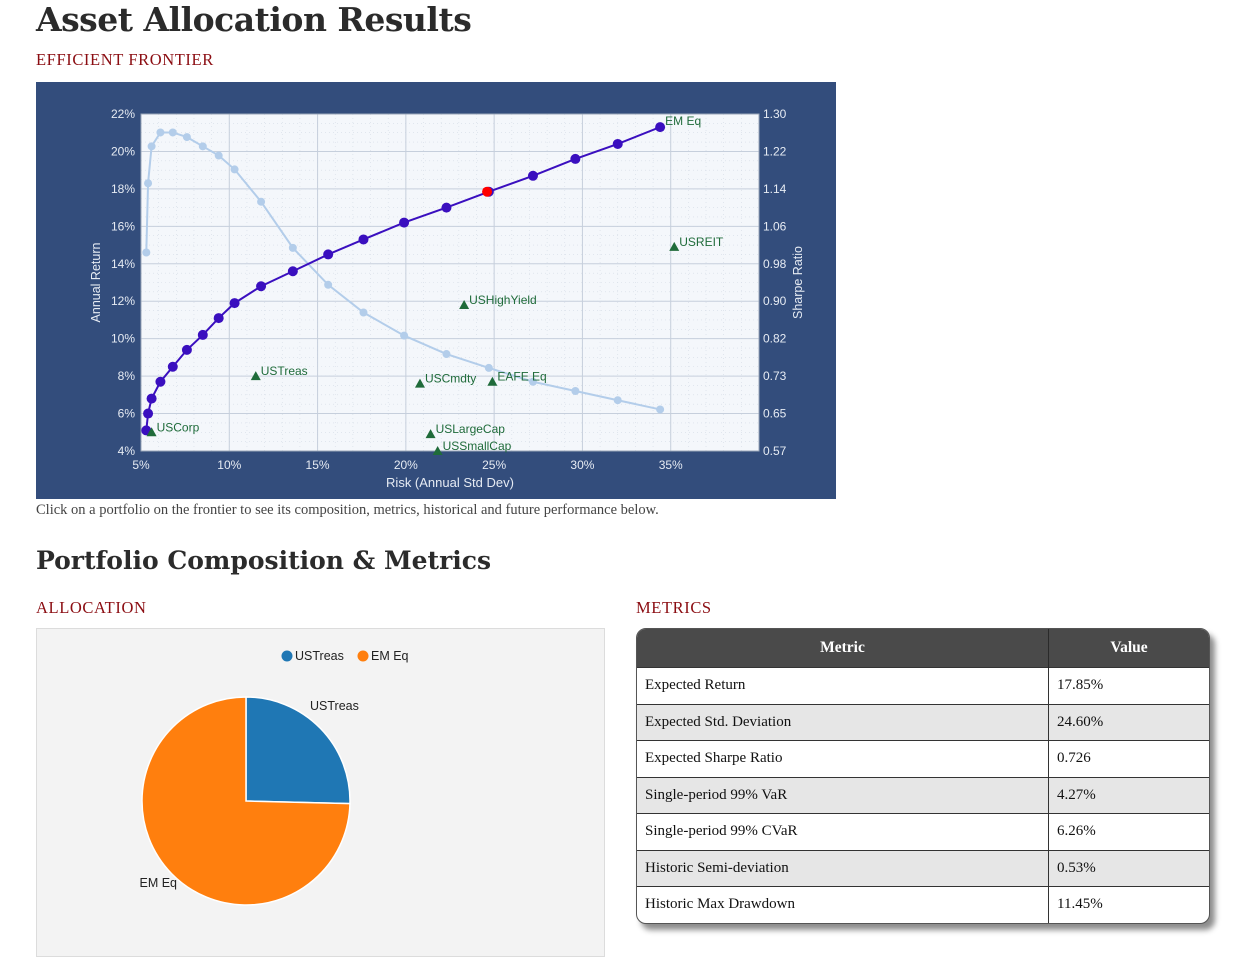 The image size is (1255, 958). Describe the element at coordinates (319, 656) in the screenshot. I see `legend-label: USTreas` at that location.